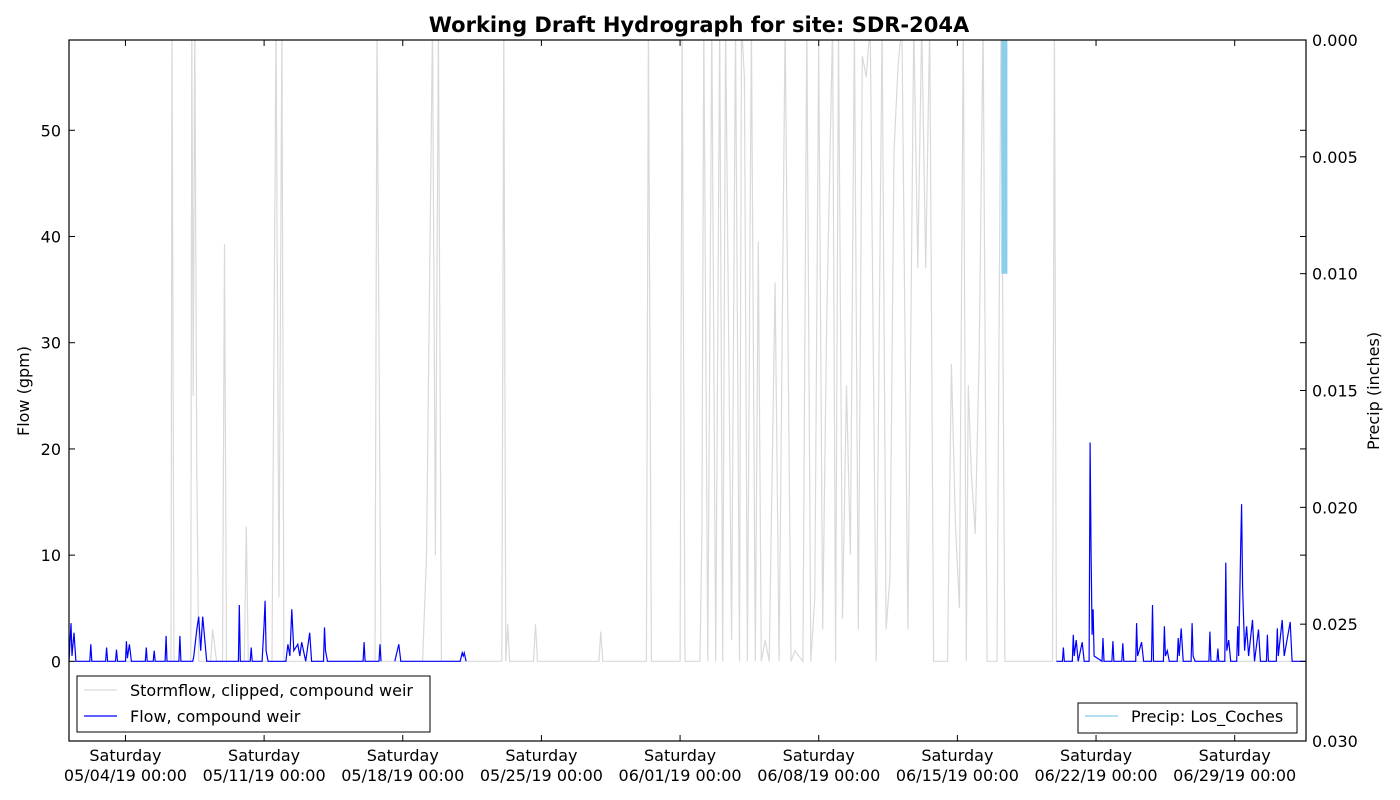 Image resolution: width=1400 pixels, height=800 pixels. Describe the element at coordinates (23, 391) in the screenshot. I see `y-axis-label: Flow (gpm)` at that location.